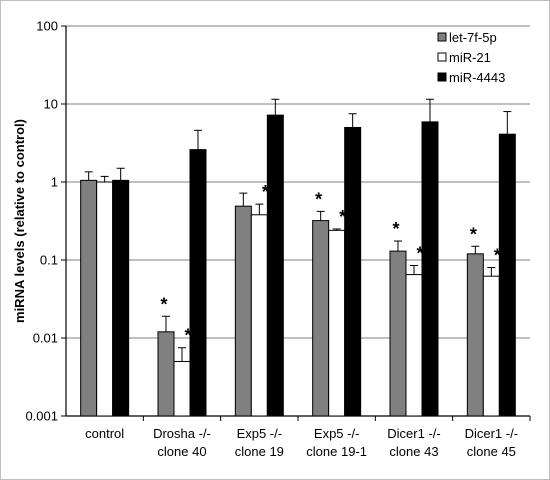  I want to click on category-label: clone 43, so click(413, 451).